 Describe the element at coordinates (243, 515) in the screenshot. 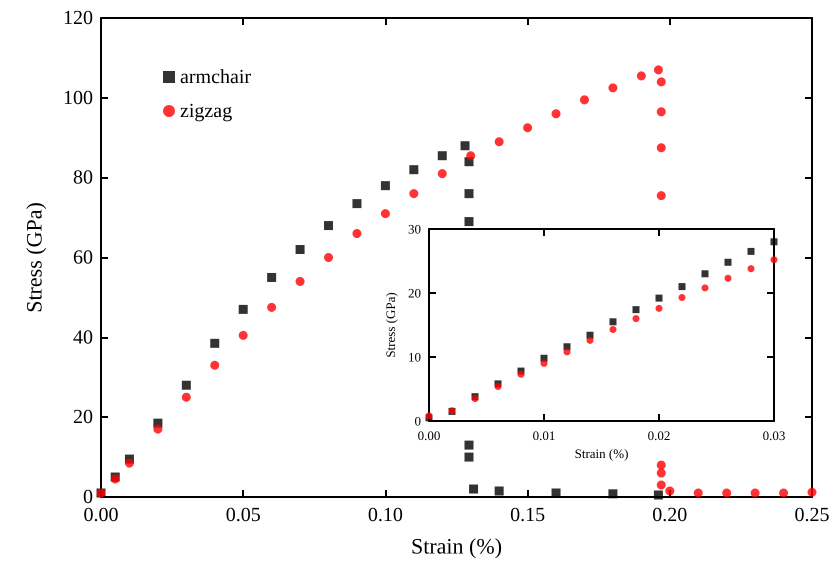

I see `x-tick-label: 0.05` at that location.